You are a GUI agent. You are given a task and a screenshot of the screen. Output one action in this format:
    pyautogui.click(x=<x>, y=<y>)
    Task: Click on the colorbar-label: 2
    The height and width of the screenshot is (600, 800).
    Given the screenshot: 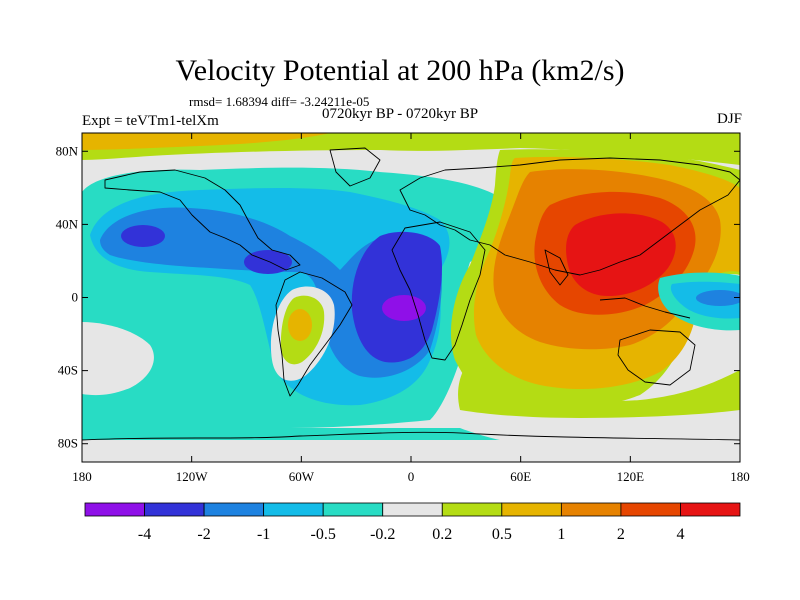 What is the action you would take?
    pyautogui.click(x=621, y=534)
    